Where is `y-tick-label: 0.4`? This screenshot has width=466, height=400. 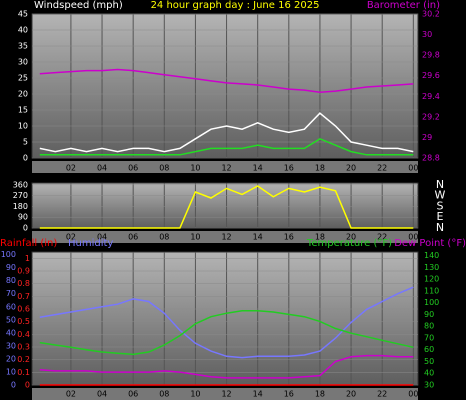 y-tick-label: 0.4 is located at coordinates (23, 334).